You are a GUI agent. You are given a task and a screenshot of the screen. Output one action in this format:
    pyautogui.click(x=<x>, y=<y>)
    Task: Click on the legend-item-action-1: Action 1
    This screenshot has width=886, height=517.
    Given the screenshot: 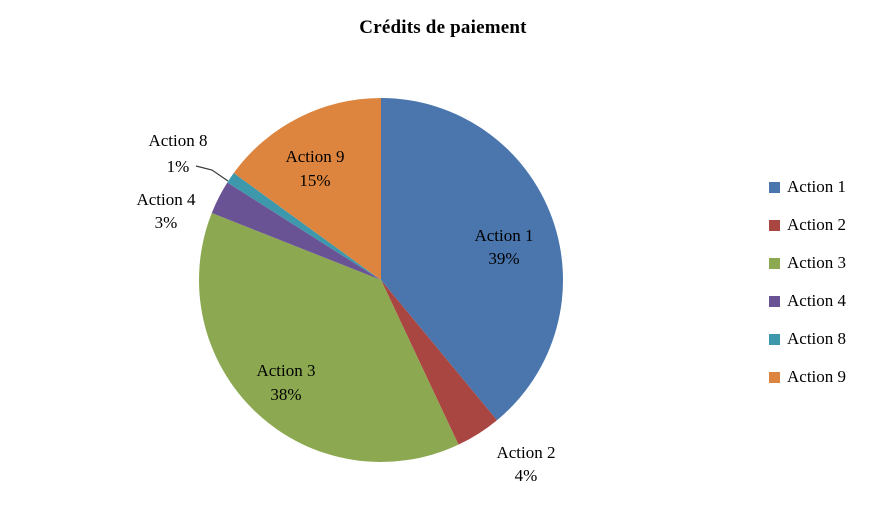 What is the action you would take?
    pyautogui.click(x=807, y=187)
    